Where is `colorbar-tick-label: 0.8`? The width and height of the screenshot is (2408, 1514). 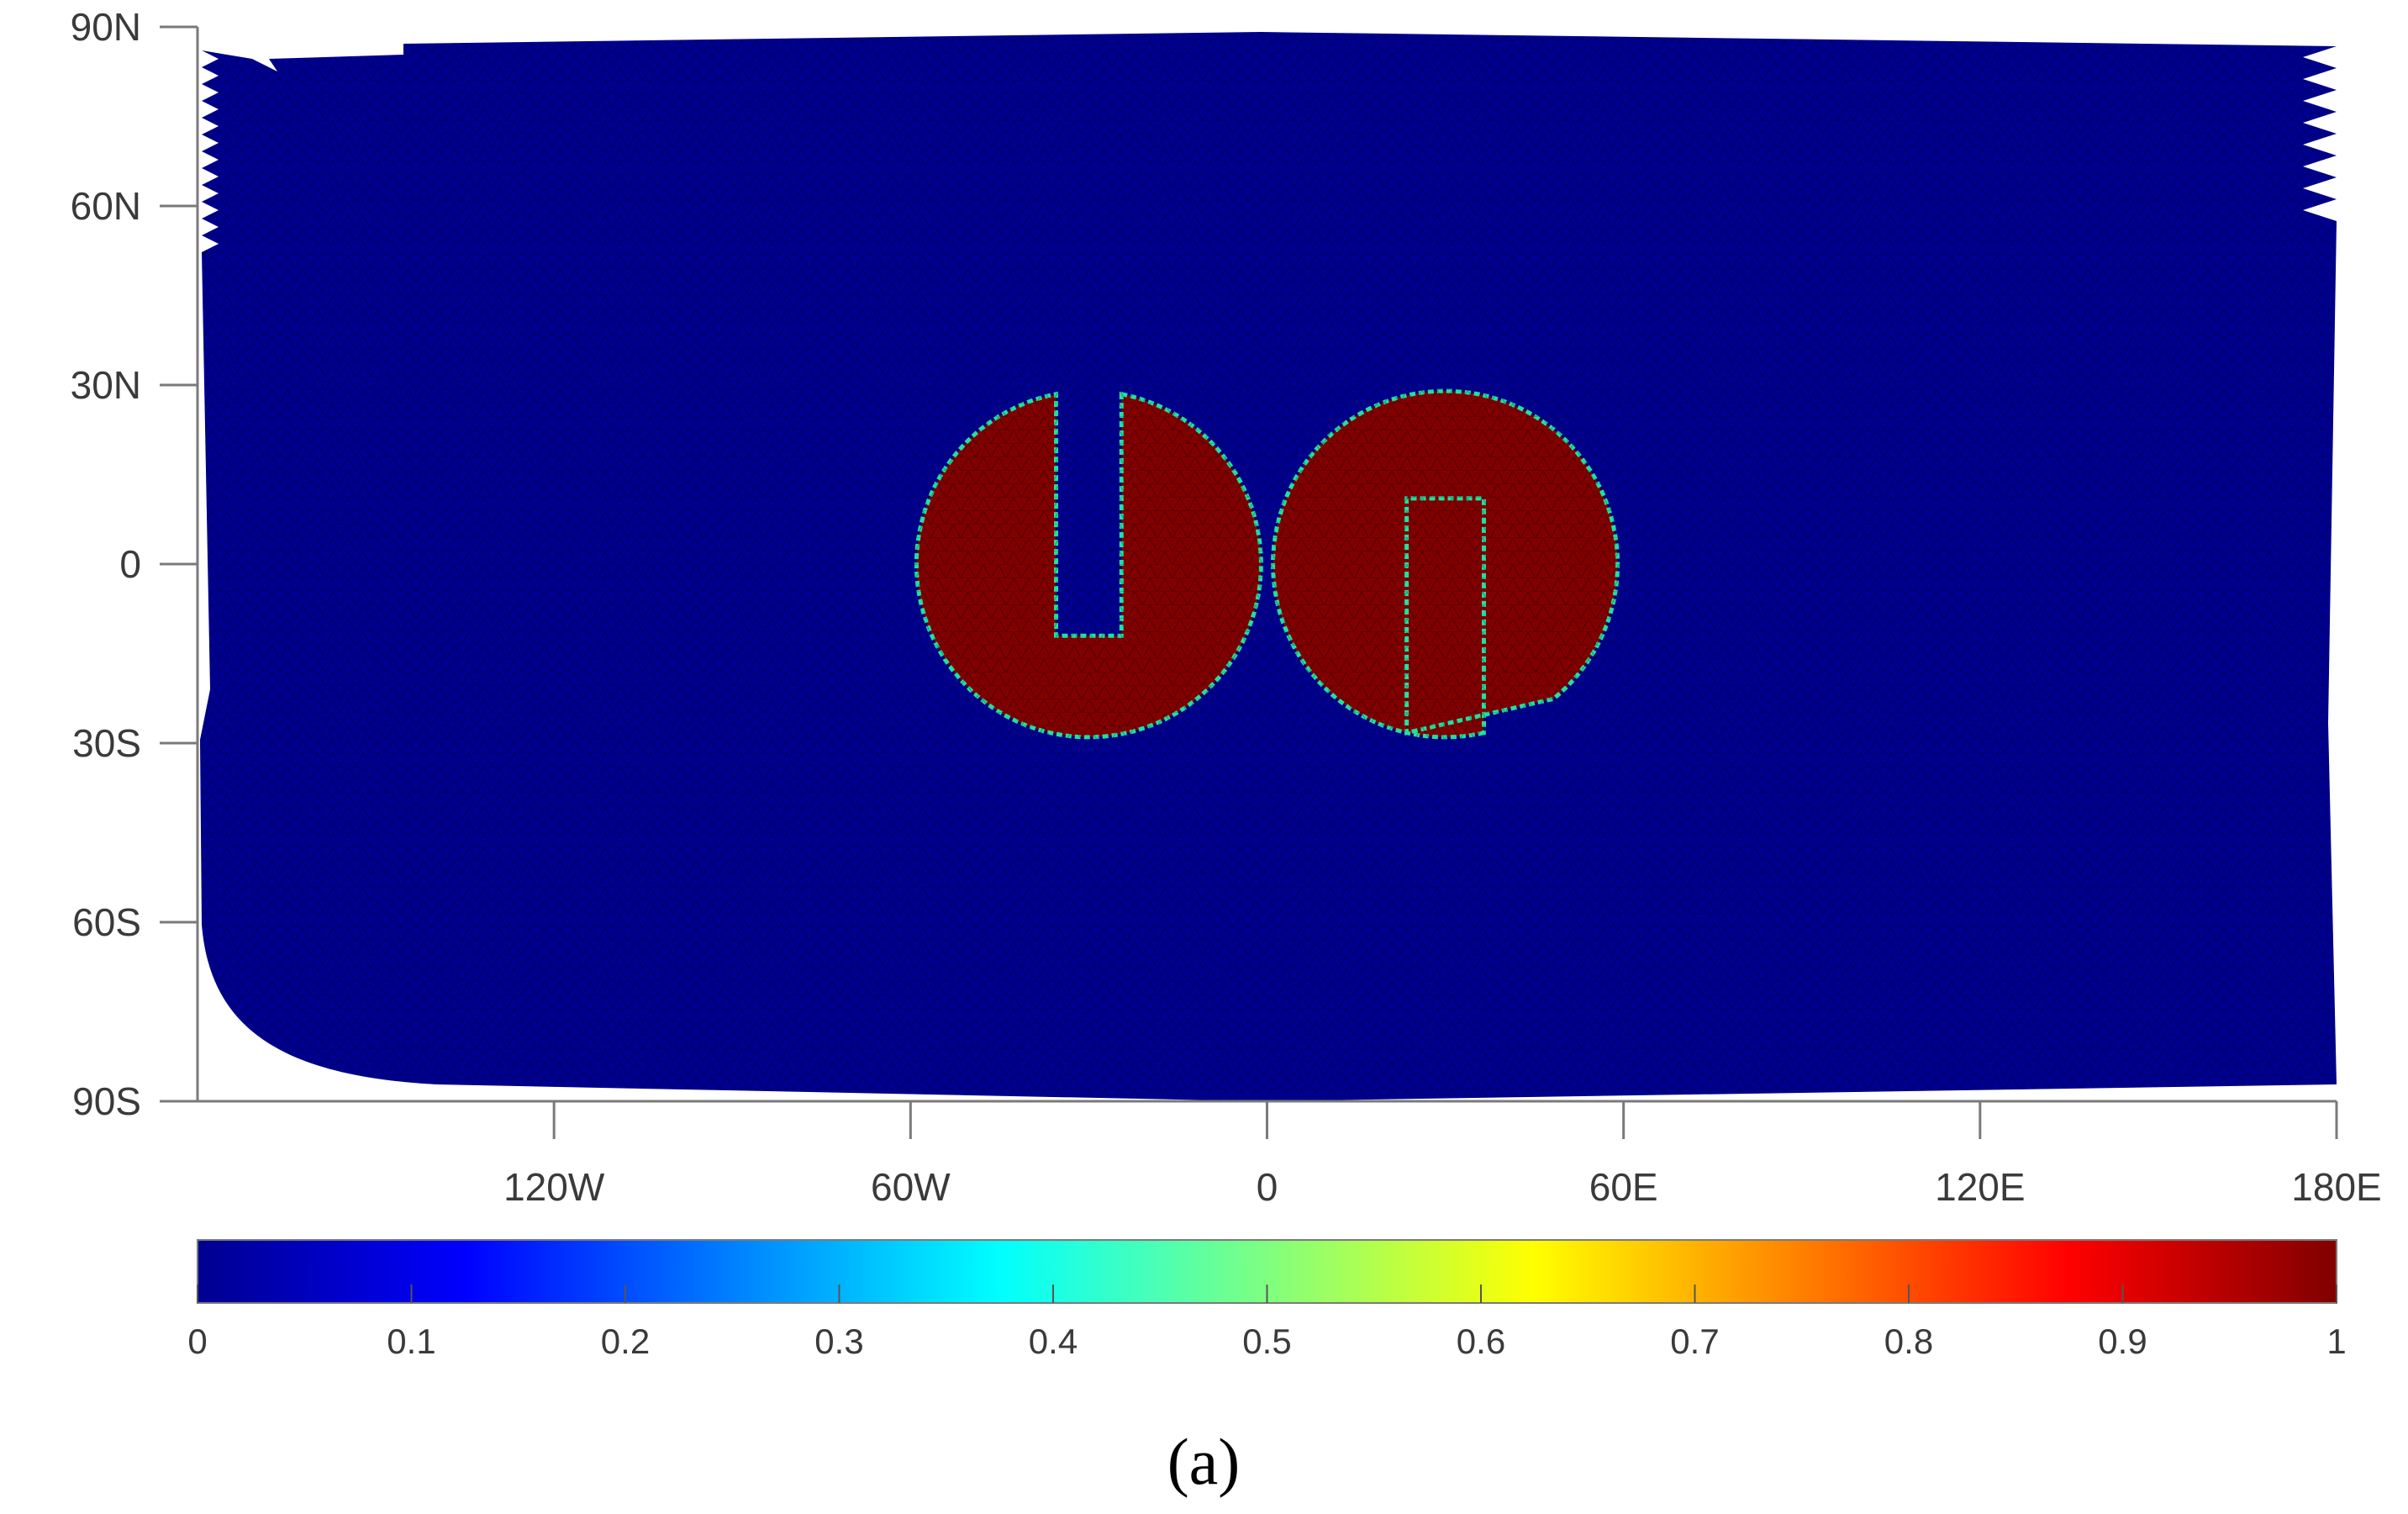 colorbar-tick-label: 0.8 is located at coordinates (1908, 1341).